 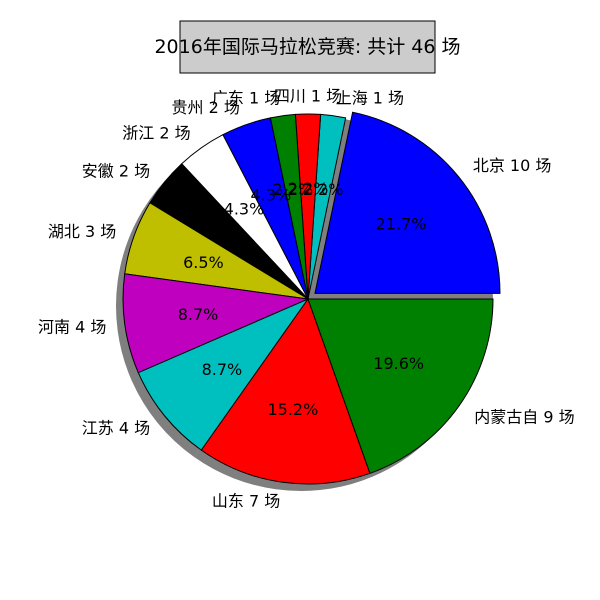 What do you see at coordinates (246, 501) in the screenshot?
I see `slice-label: 山东 7 场` at bounding box center [246, 501].